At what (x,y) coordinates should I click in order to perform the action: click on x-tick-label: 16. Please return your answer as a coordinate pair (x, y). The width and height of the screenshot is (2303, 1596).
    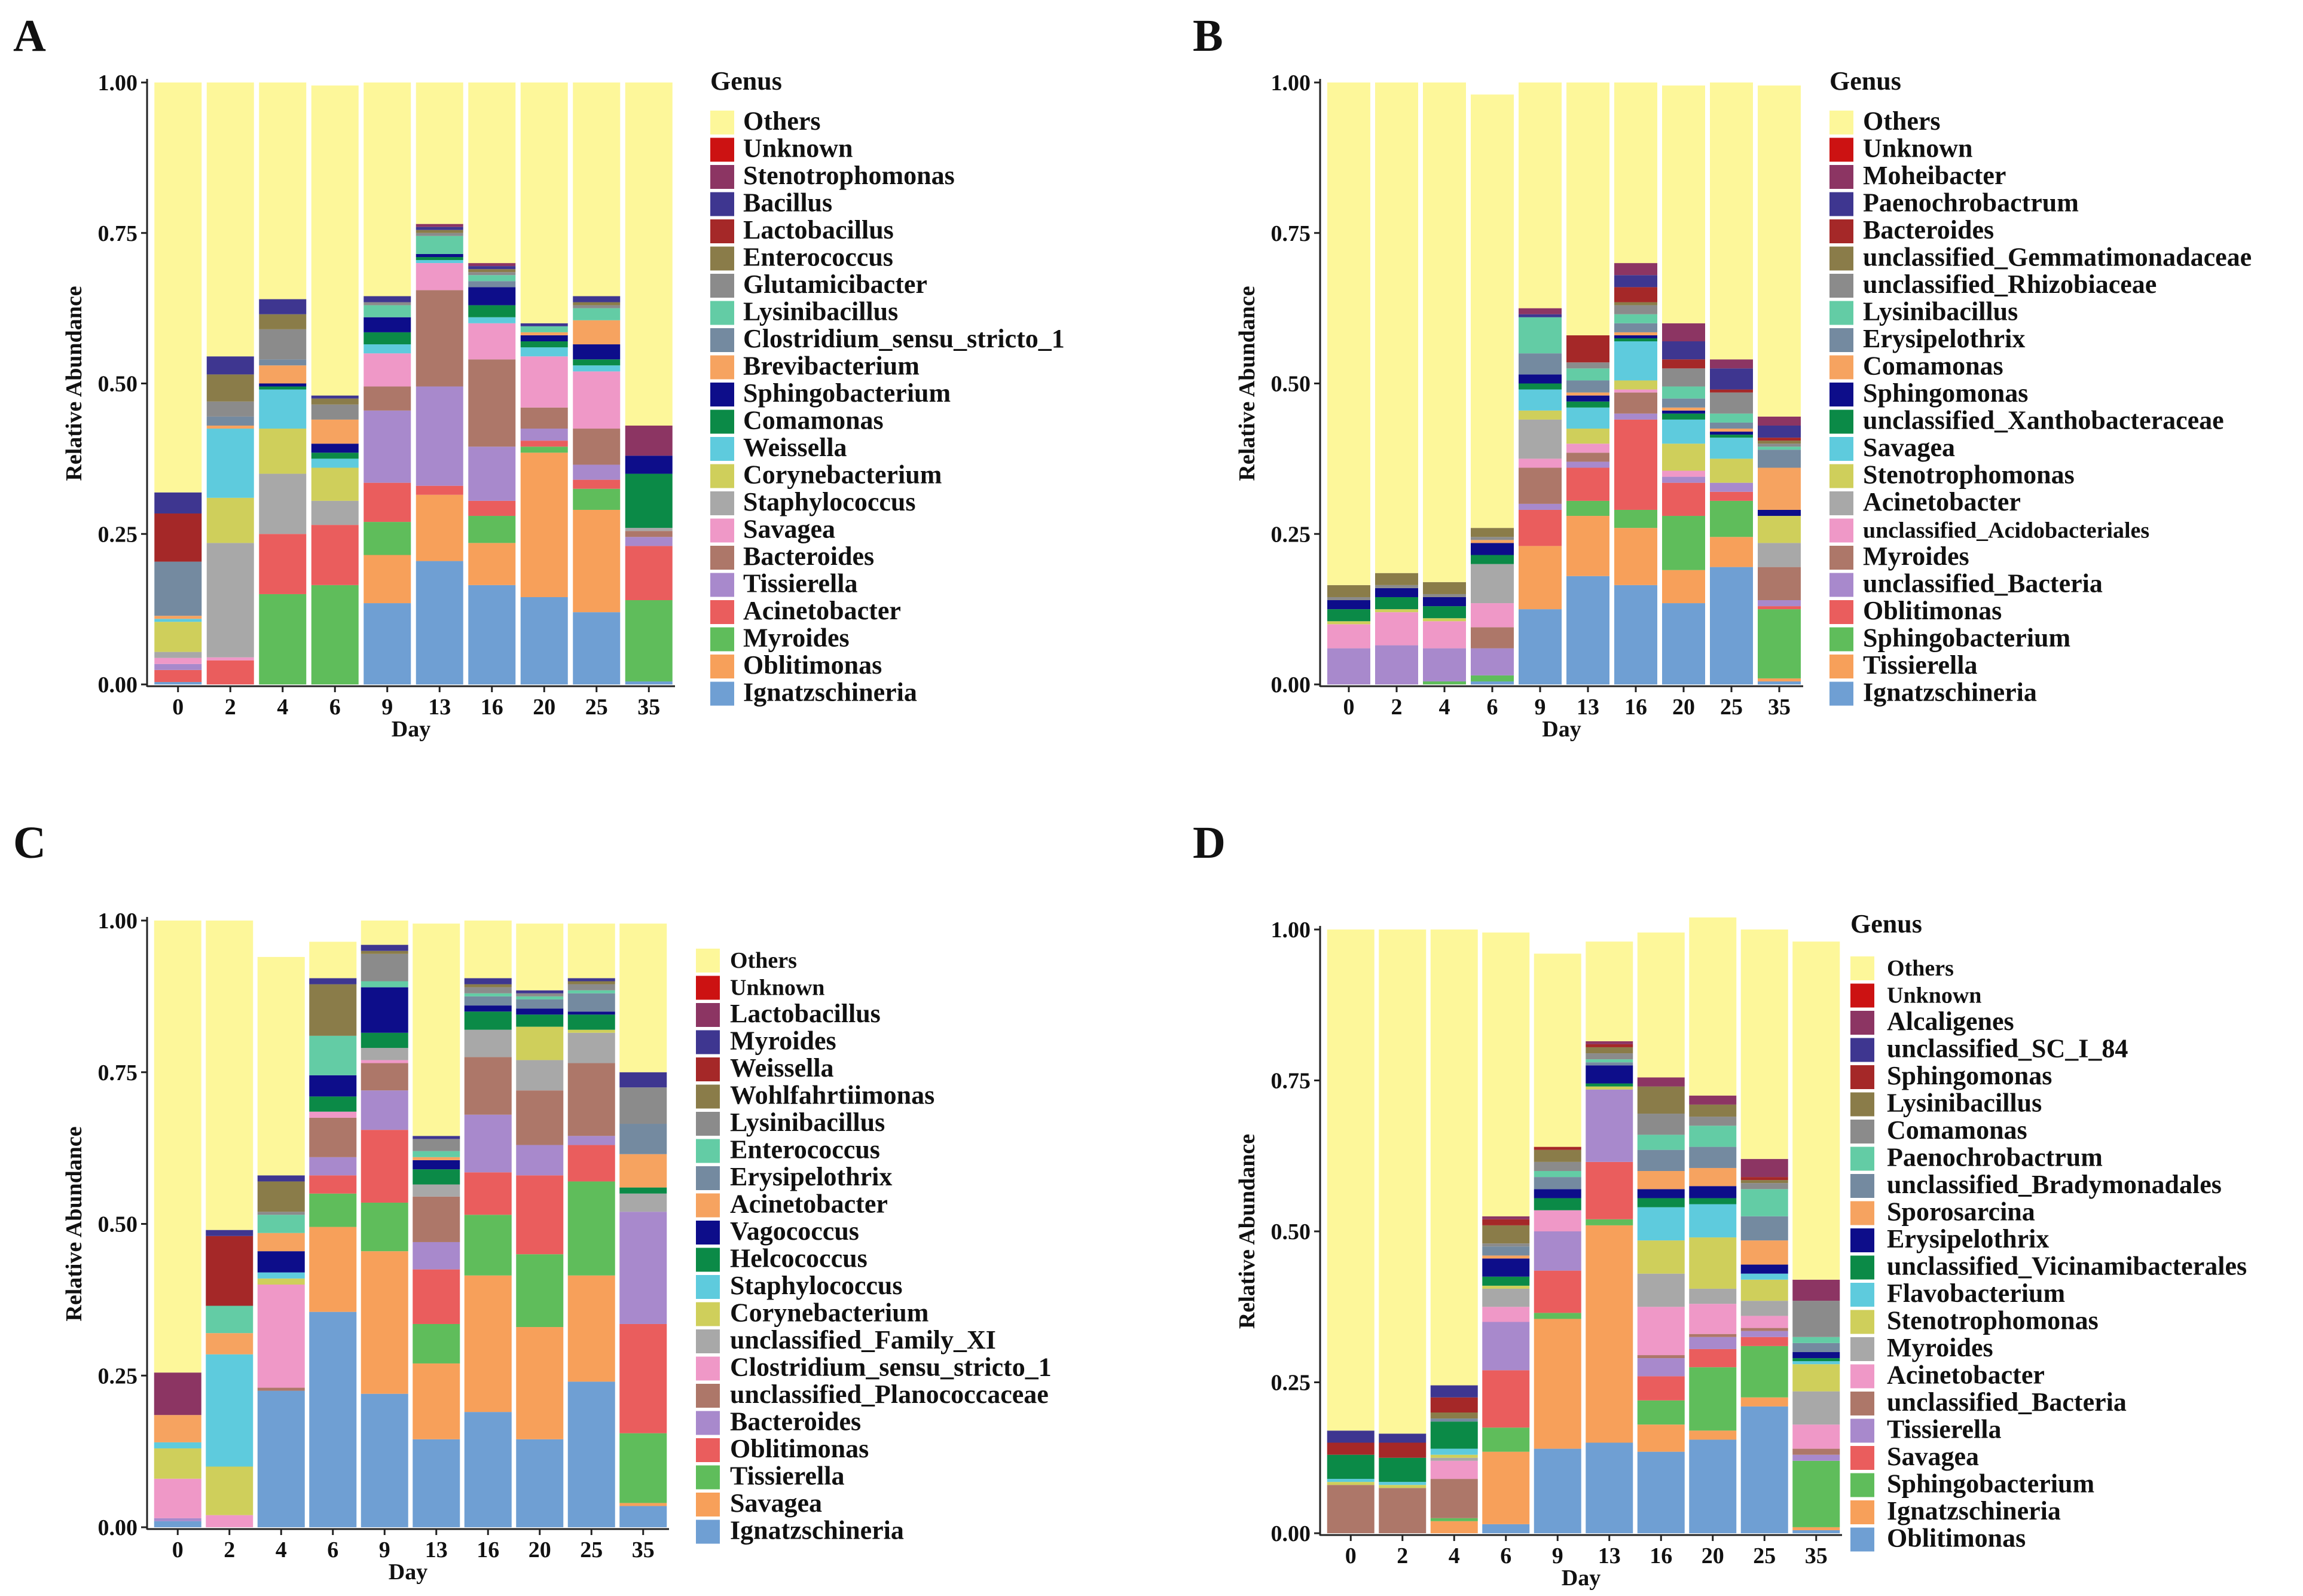
    Looking at the image, I should click on (1661, 1556).